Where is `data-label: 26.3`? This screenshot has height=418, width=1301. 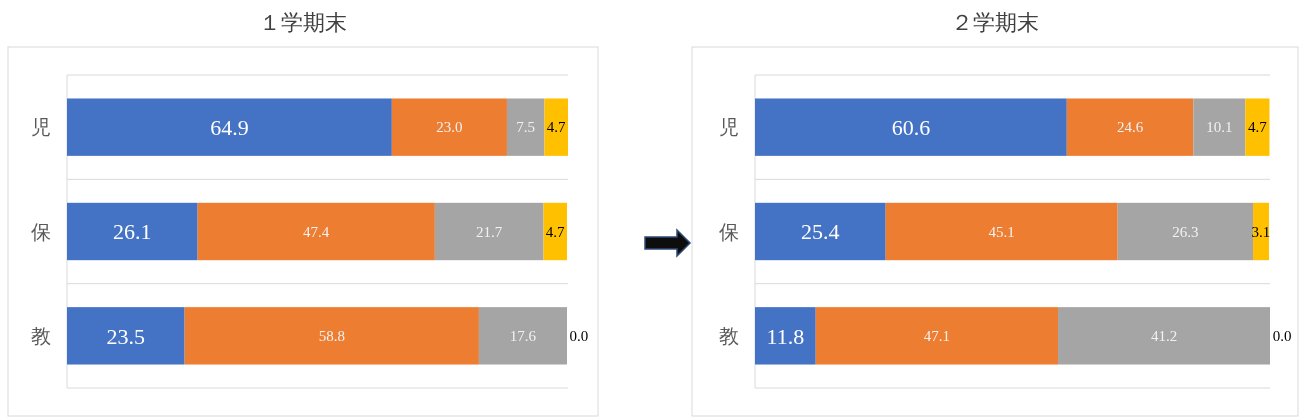
data-label: 26.3 is located at coordinates (1185, 231).